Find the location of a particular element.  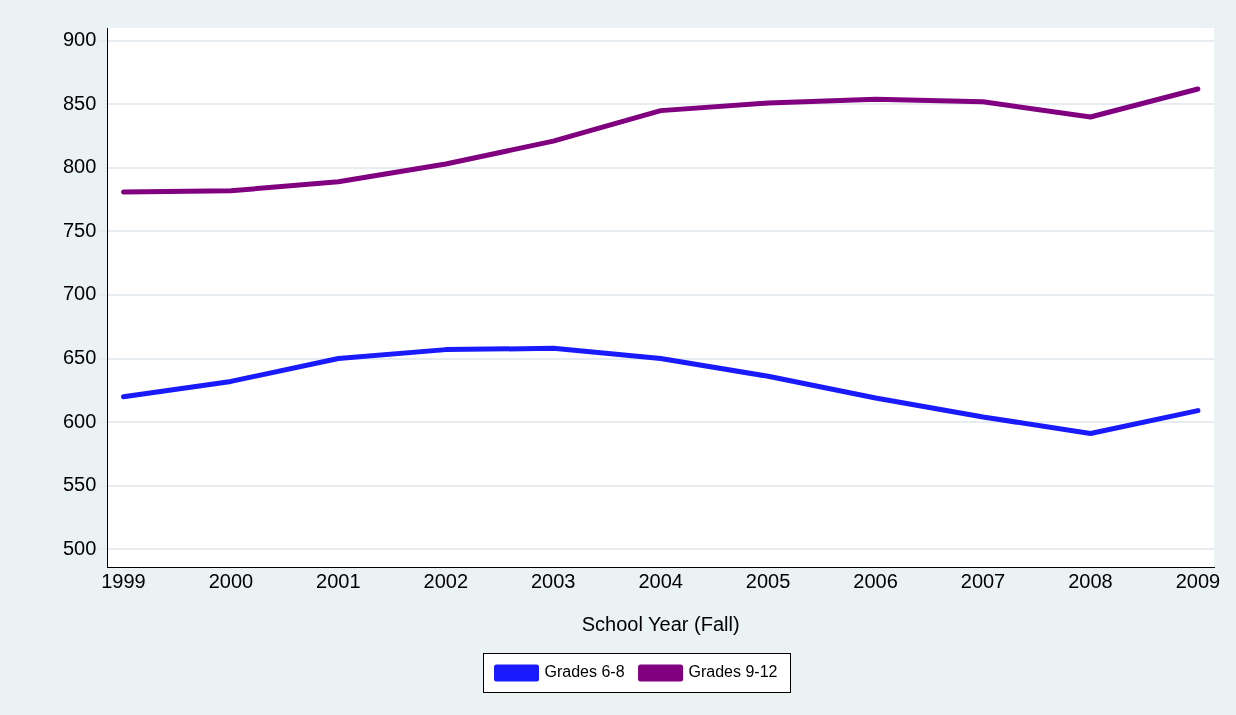

x-tick-label: 1999 is located at coordinates (123, 580).